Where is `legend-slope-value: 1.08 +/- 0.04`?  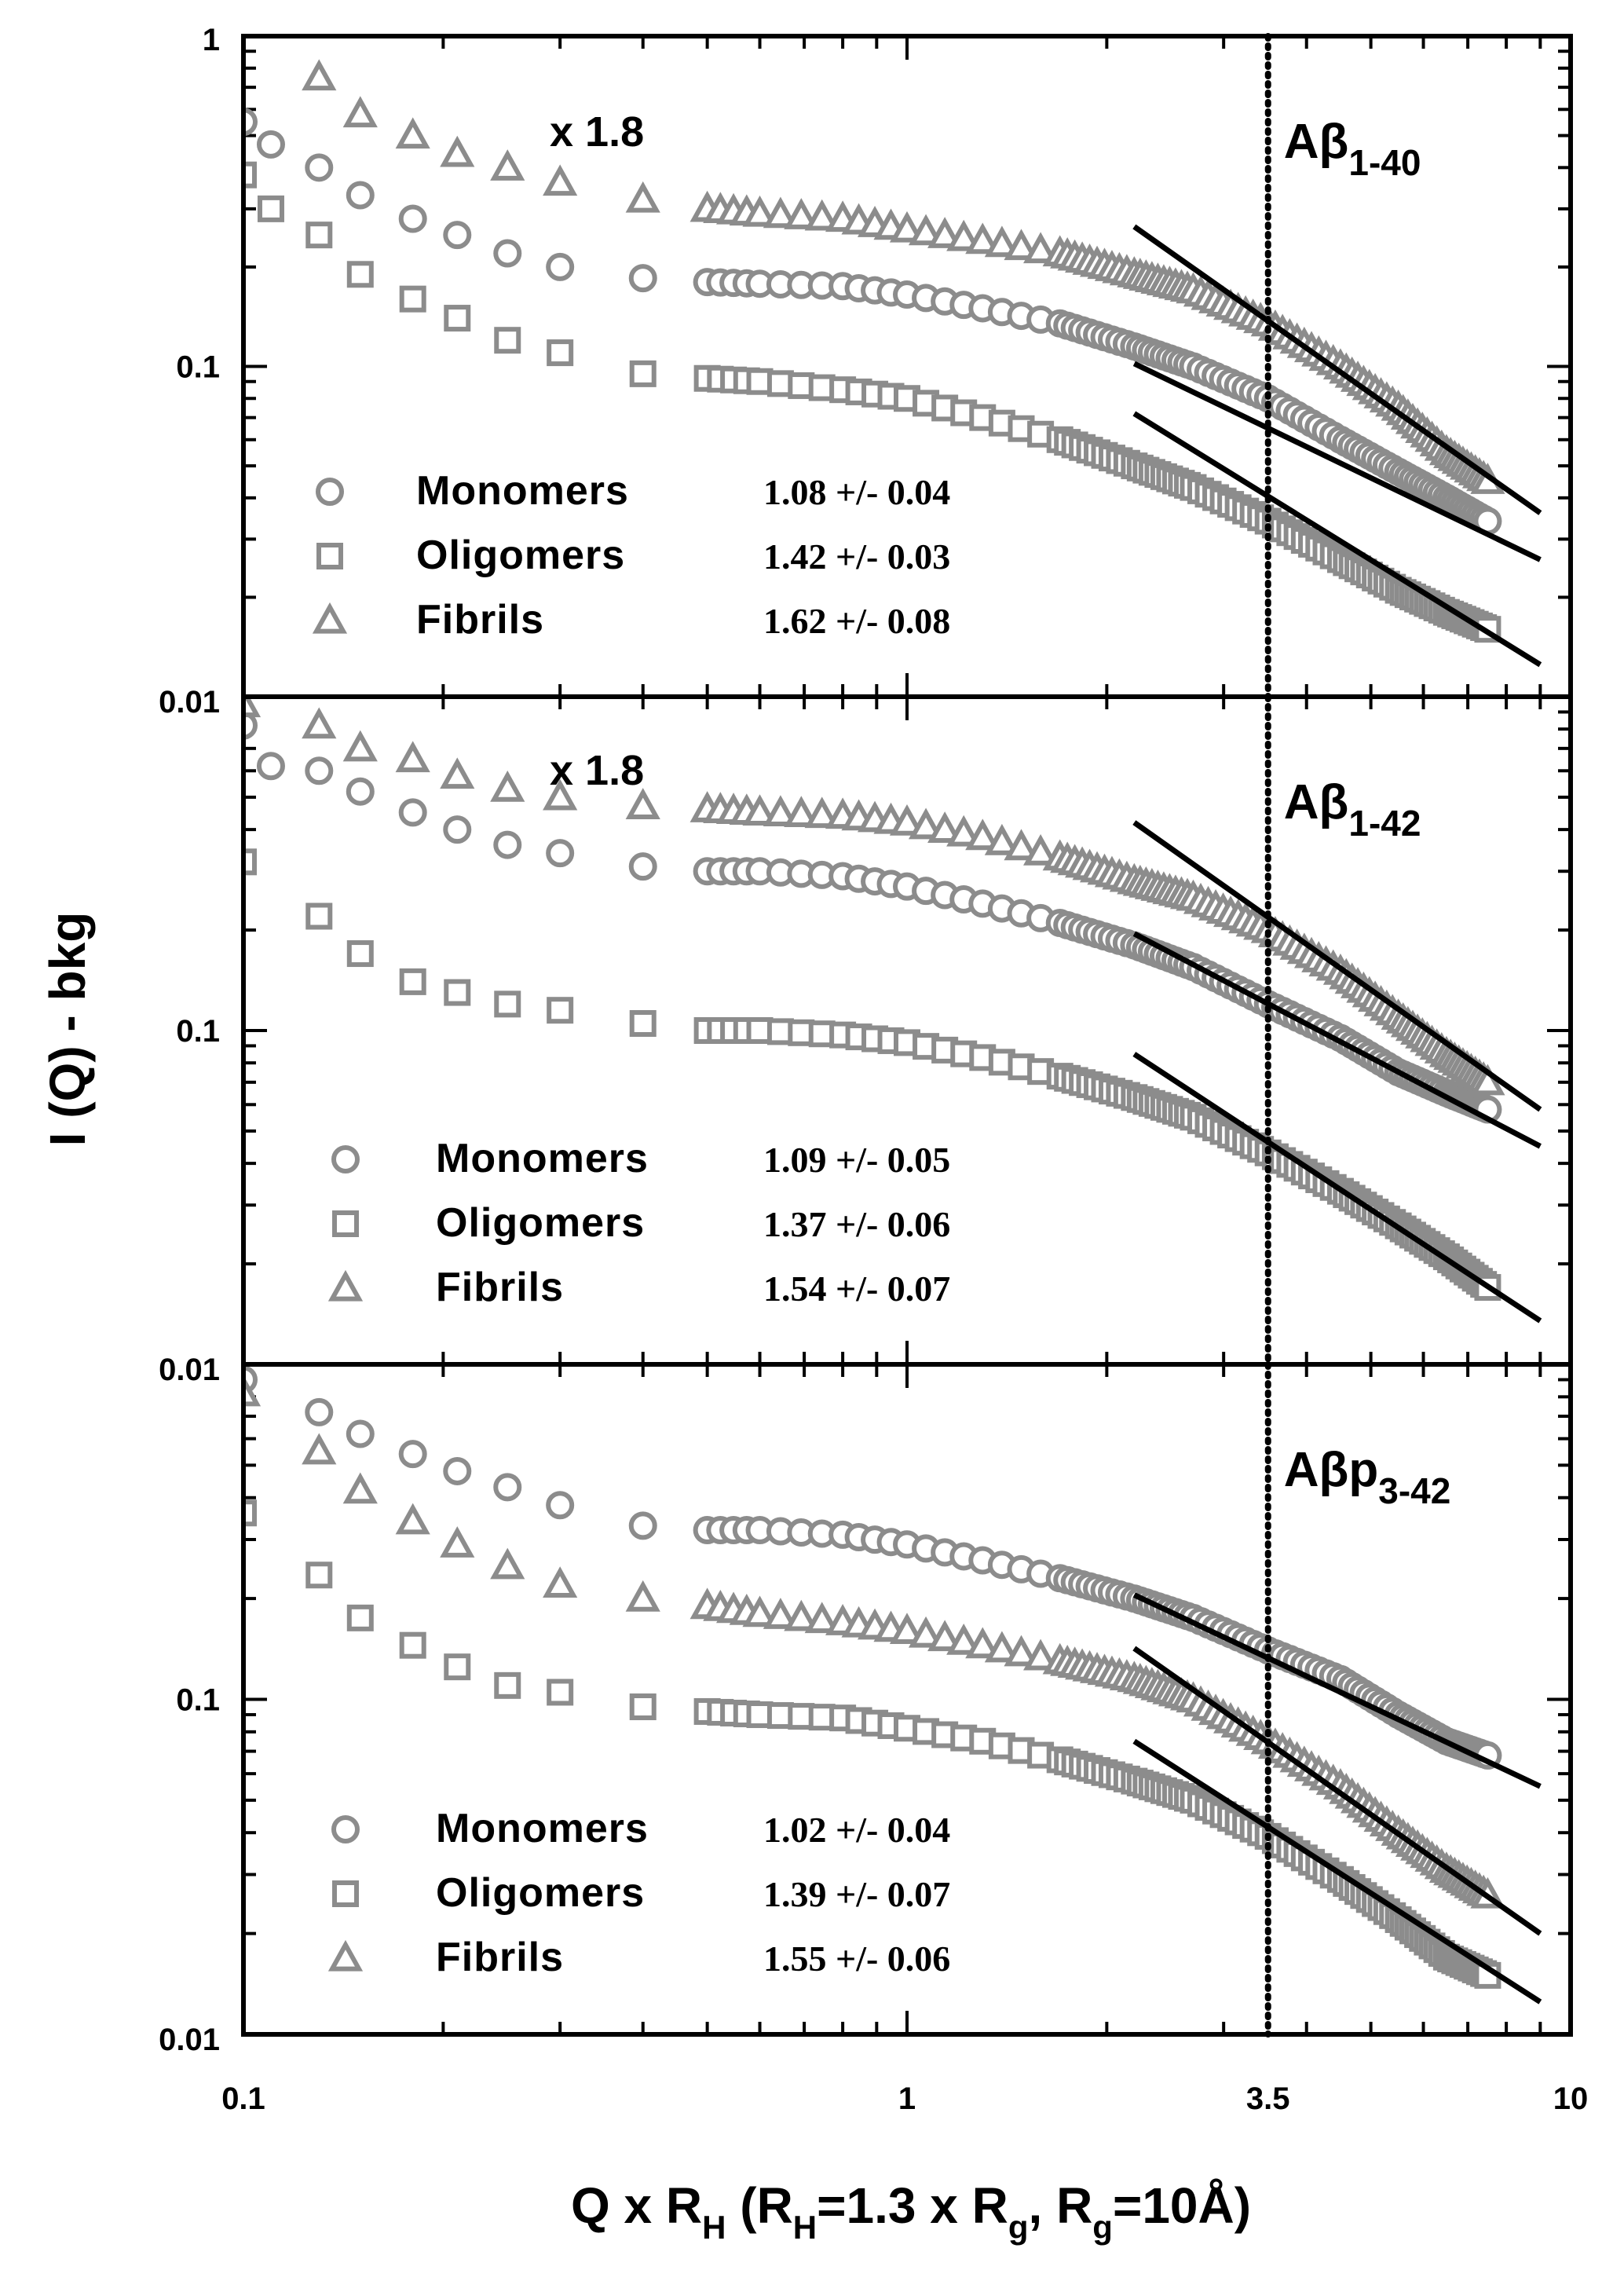 legend-slope-value: 1.08 +/- 0.04 is located at coordinates (856, 492).